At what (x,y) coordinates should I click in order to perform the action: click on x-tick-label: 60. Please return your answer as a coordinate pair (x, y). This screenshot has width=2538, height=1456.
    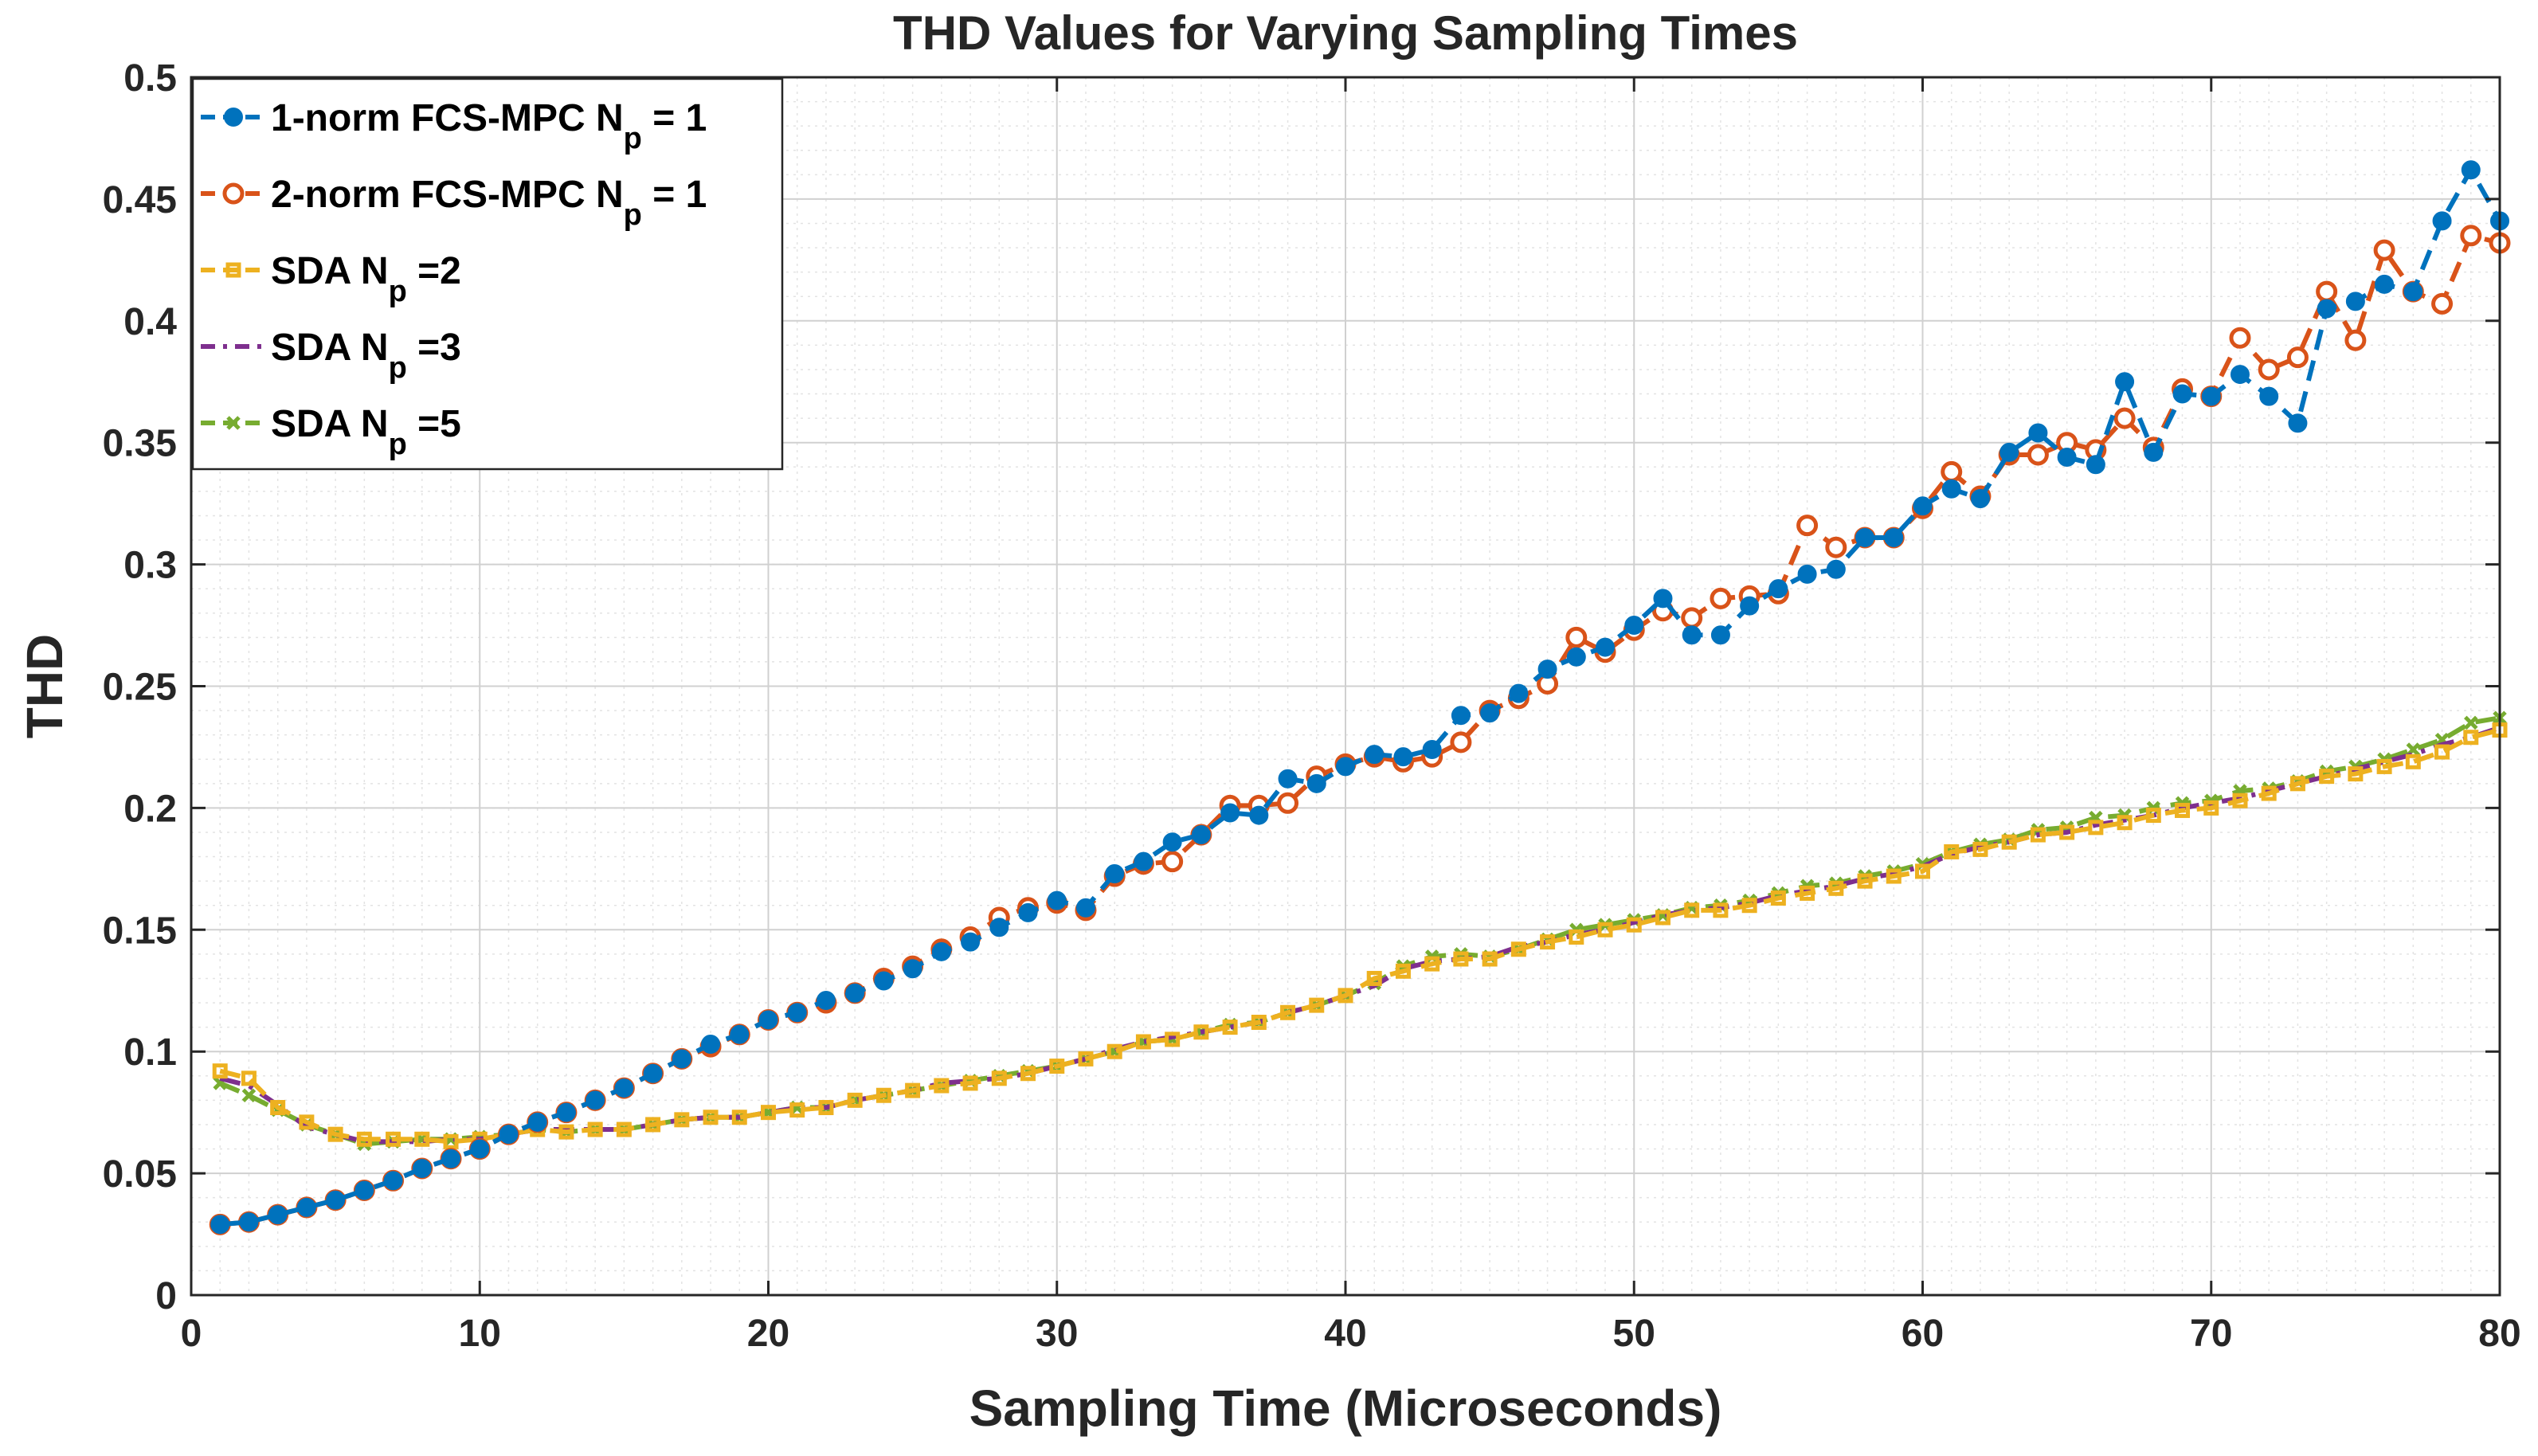
    Looking at the image, I should click on (1923, 1334).